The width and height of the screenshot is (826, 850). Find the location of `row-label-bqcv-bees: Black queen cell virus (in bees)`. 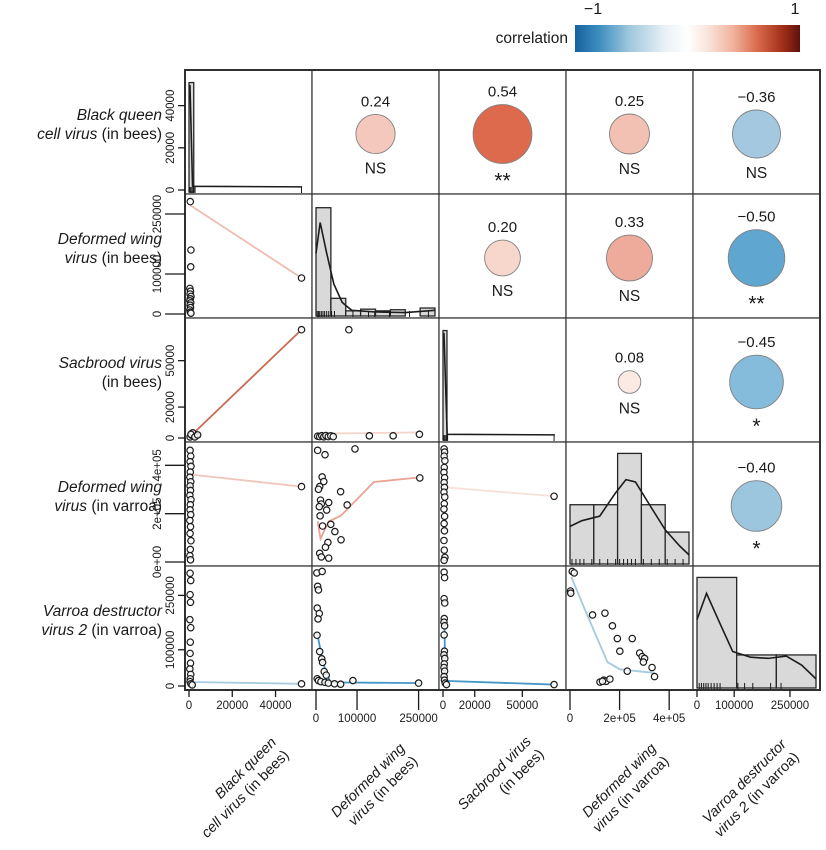

row-label-bqcv-bees: Black queen cell virus (in bees) is located at coordinates (82, 125).